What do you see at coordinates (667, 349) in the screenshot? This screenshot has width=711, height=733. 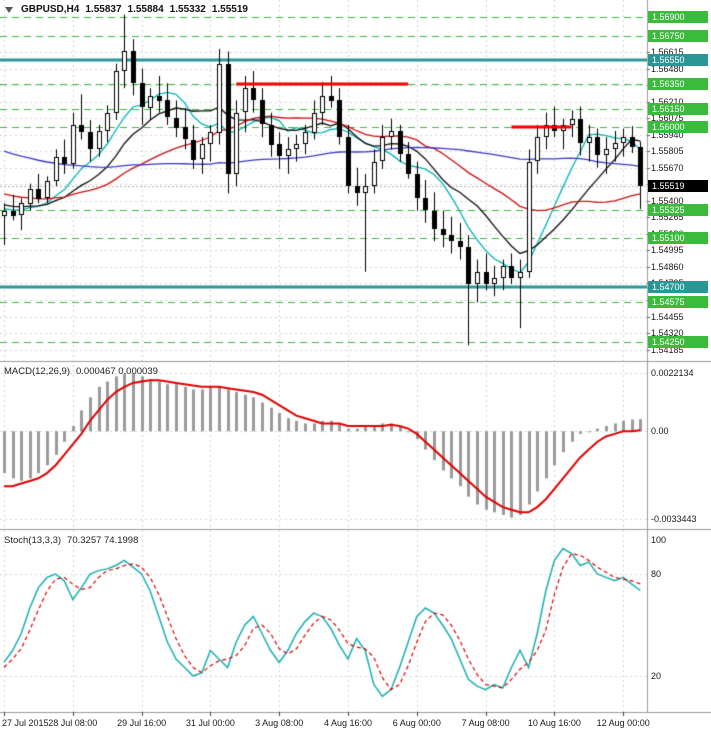 I see `price-tick-label: 1.54185` at bounding box center [667, 349].